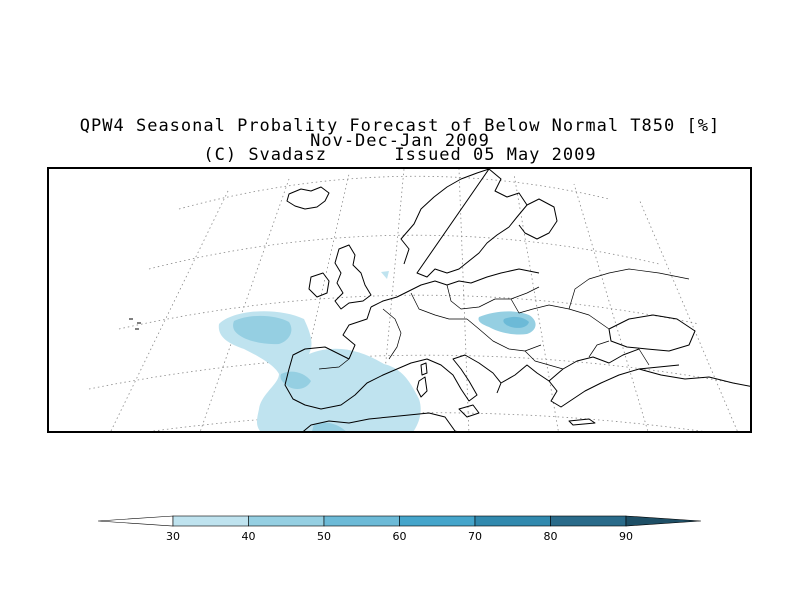 This screenshot has width=800, height=600. What do you see at coordinates (135, 324) in the screenshot?
I see `azores-islands` at bounding box center [135, 324].